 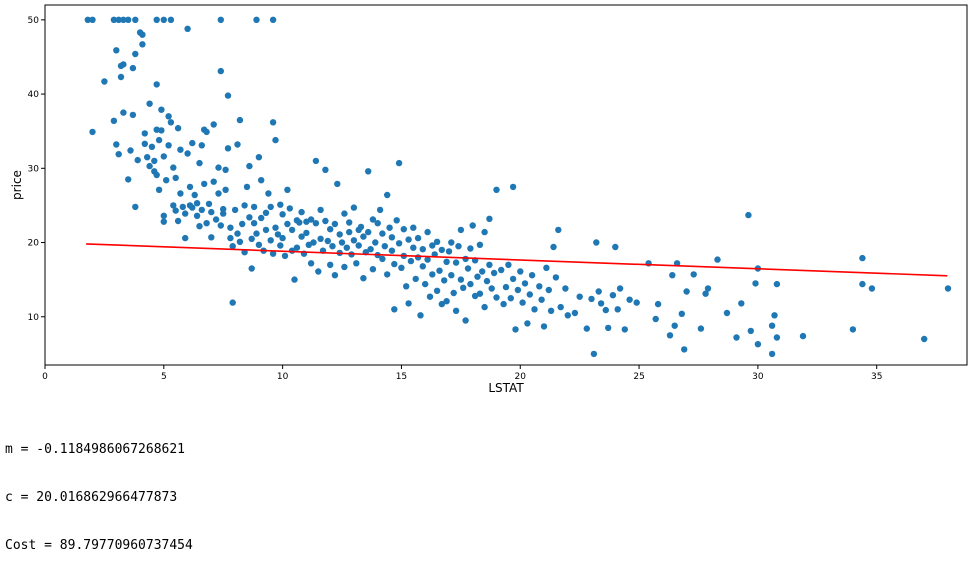 What do you see at coordinates (99, 545) in the screenshot?
I see `cost-output: Cost = 89.79770960737454` at bounding box center [99, 545].